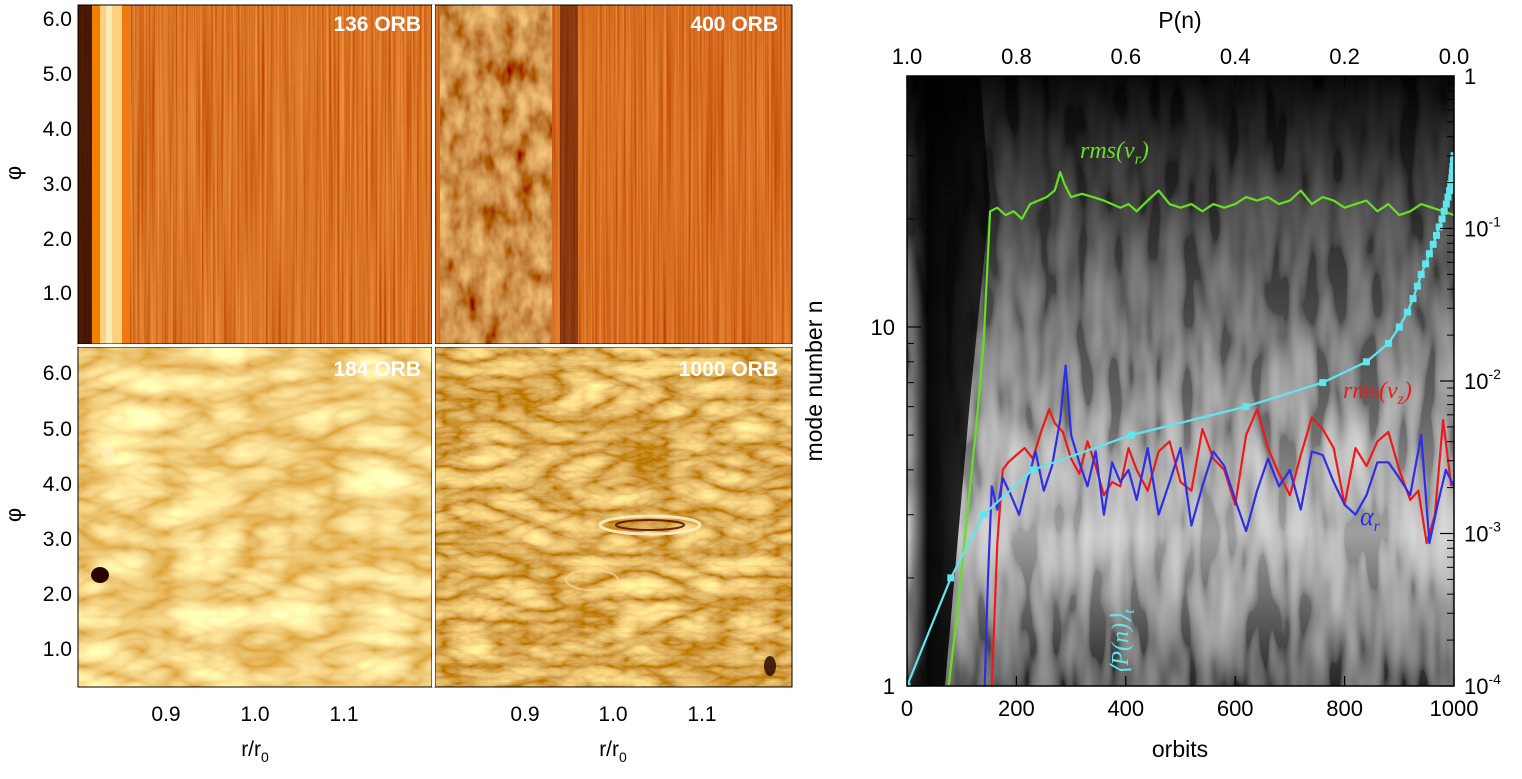  I want to click on r-axis-label-right: r/r0, so click(613, 751).